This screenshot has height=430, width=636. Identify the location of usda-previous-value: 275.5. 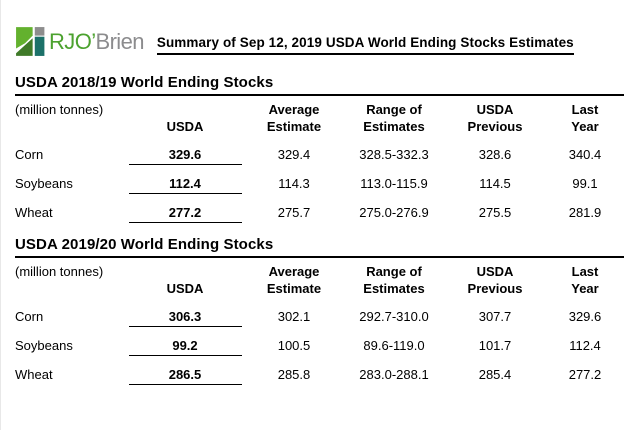
(495, 212).